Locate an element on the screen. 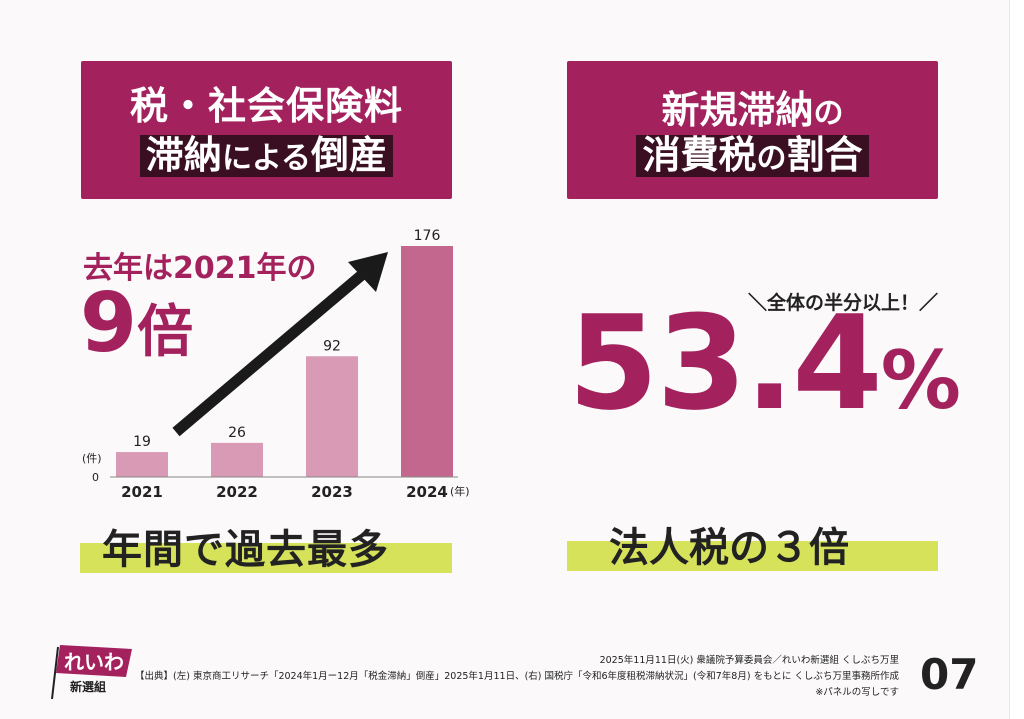 This screenshot has width=1024, height=719. value-label-2022: 26 is located at coordinates (237, 433).